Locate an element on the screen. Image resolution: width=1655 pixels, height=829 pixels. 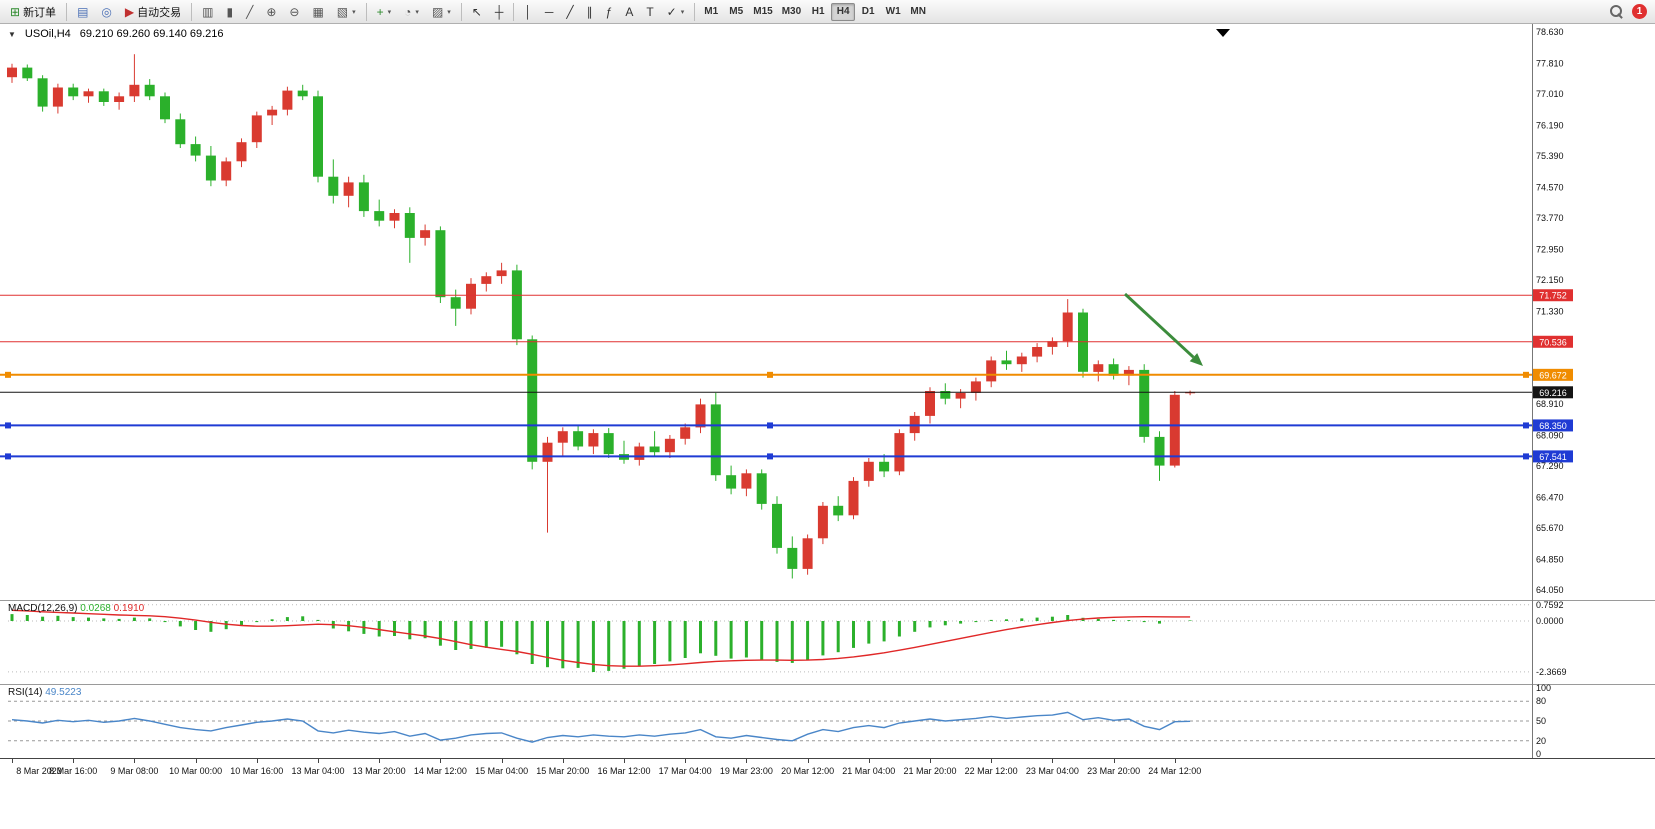
vertical-line-button: │ is located at coordinates (528, 12).